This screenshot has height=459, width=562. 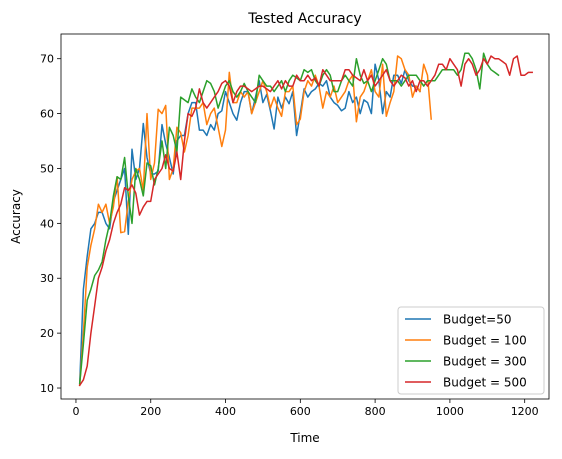 What do you see at coordinates (47, 278) in the screenshot?
I see `y-tick-label: 30` at bounding box center [47, 278].